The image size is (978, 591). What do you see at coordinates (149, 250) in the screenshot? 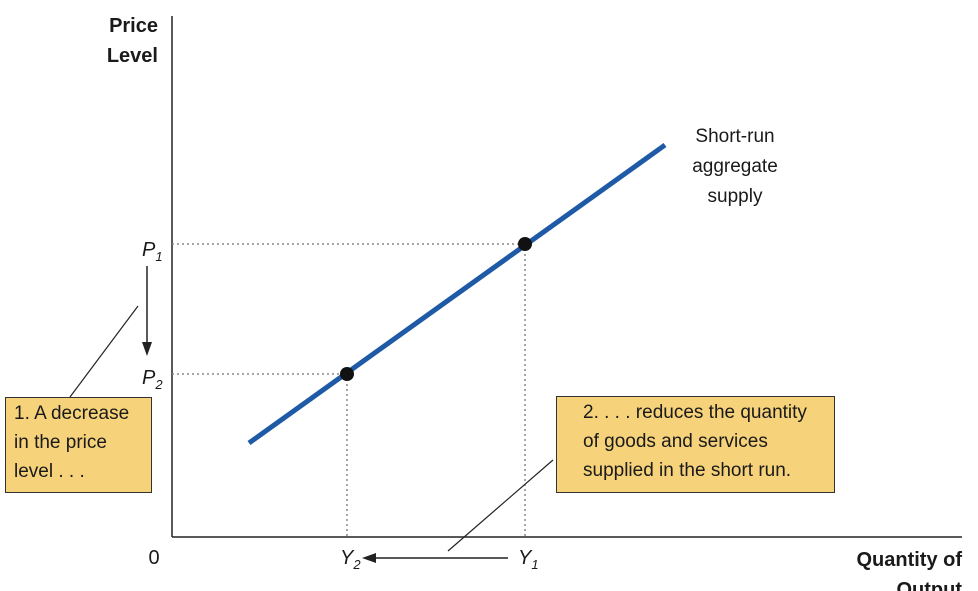
I see `tick-p1-main: P` at bounding box center [149, 250].